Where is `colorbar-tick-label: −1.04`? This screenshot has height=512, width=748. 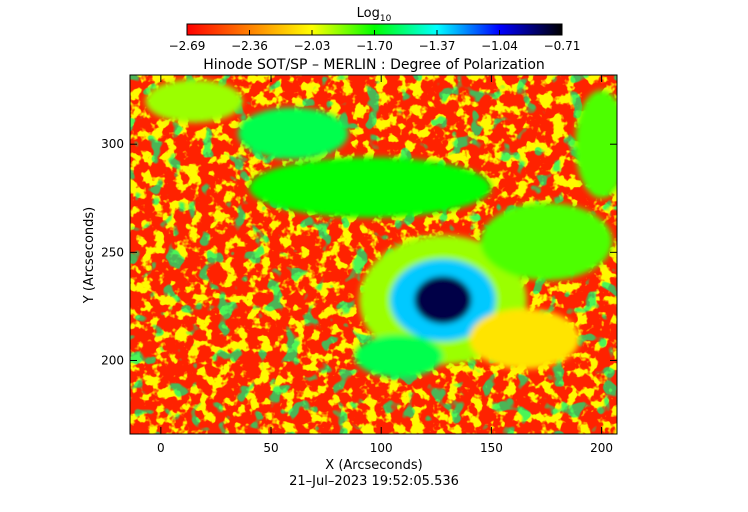 colorbar-tick-label: −1.04 is located at coordinates (499, 46).